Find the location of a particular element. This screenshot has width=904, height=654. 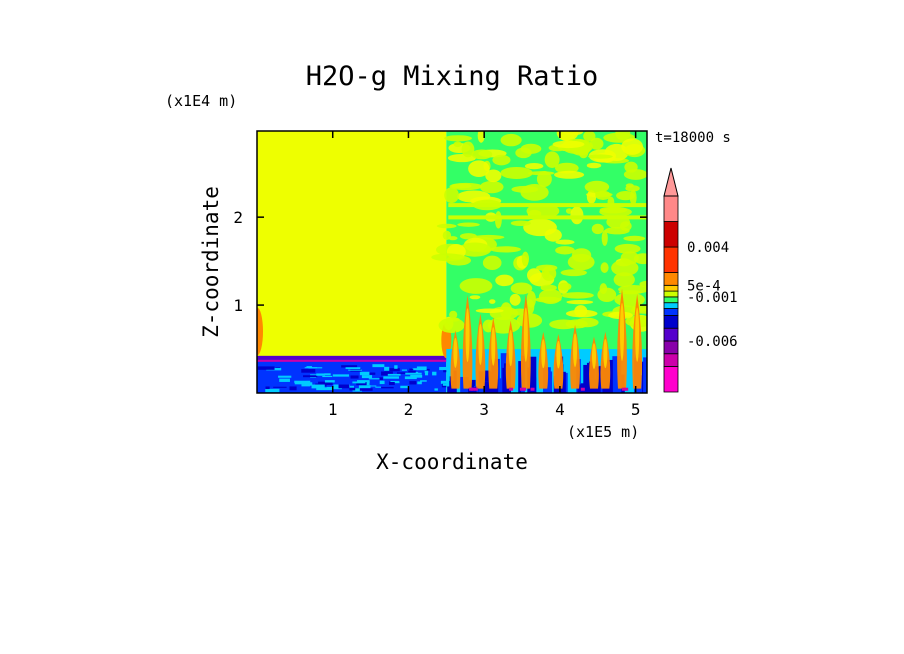

x-tick-label: 1 is located at coordinates (333, 409).